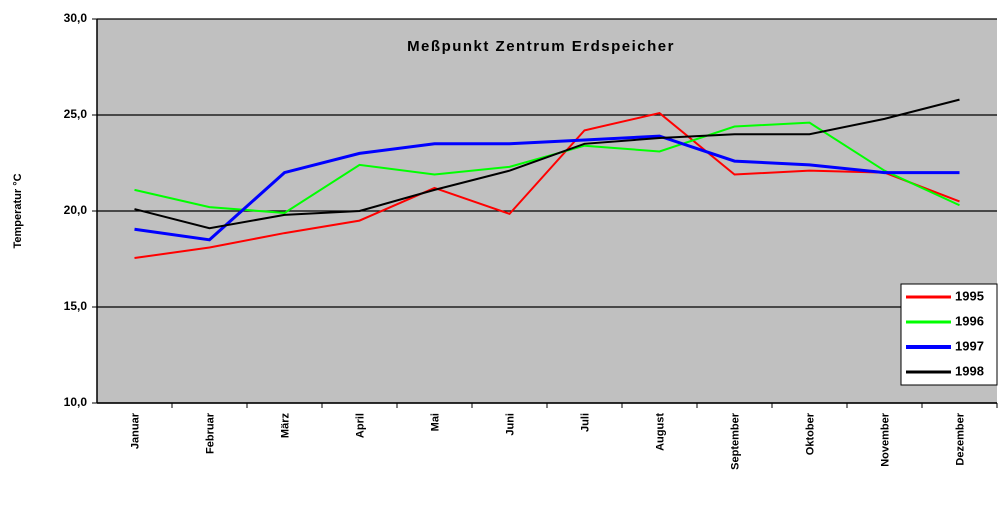  Describe the element at coordinates (76, 114) in the screenshot. I see `y-tick-label: 25,0` at that location.